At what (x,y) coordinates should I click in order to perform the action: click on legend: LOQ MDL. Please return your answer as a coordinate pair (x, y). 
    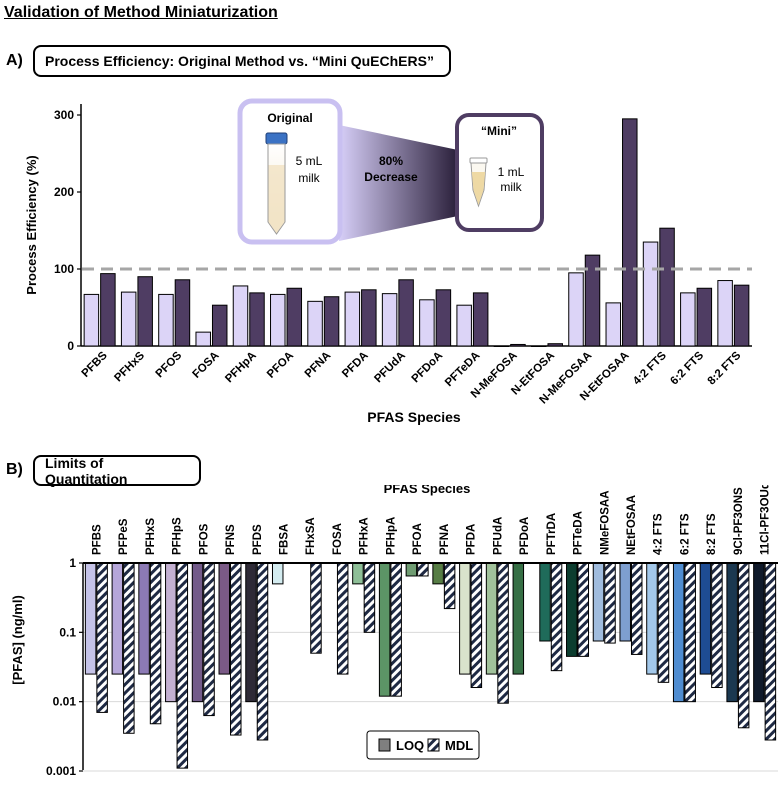
    Looking at the image, I should click on (423, 745).